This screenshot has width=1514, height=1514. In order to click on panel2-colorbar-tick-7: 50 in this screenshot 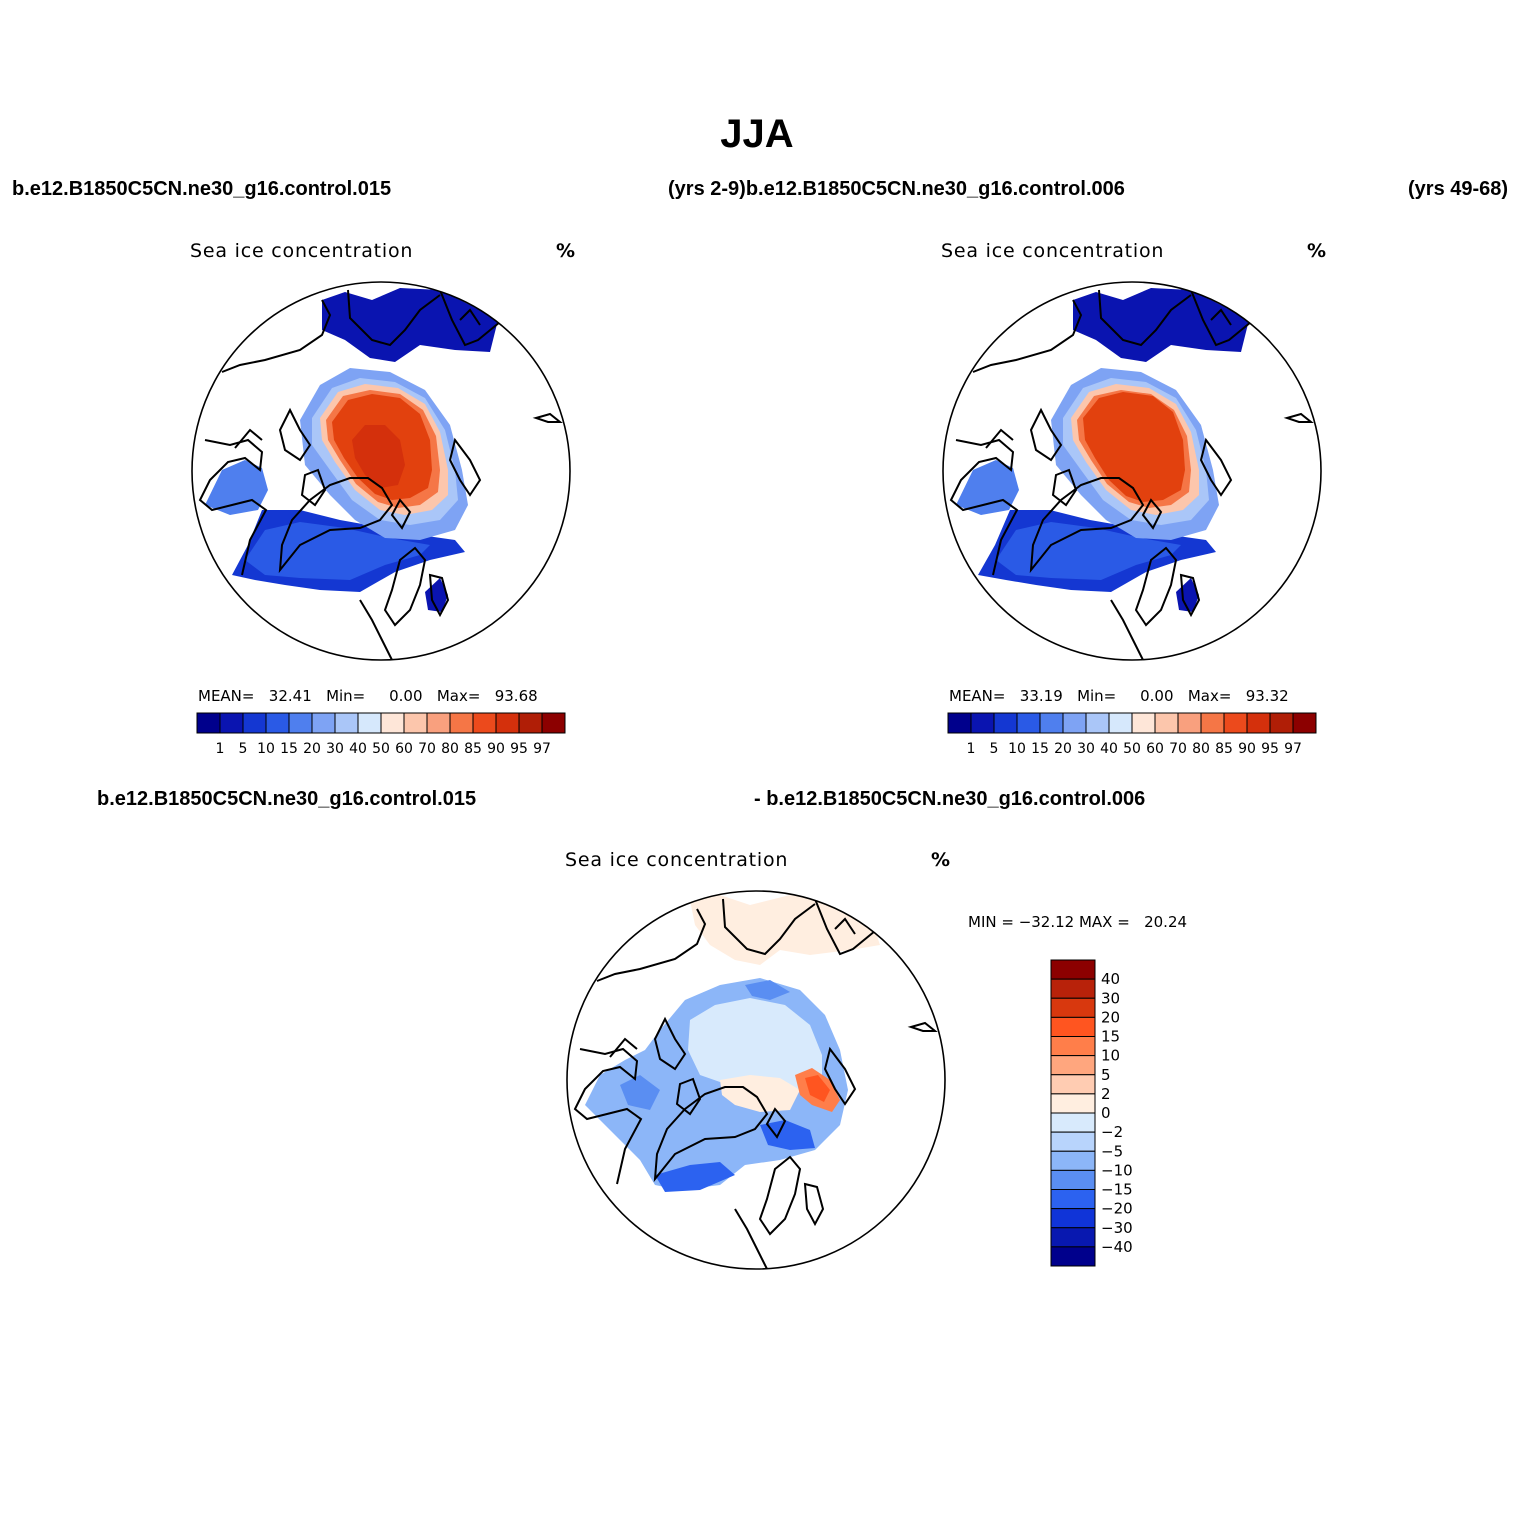, I will do `click(1132, 749)`.